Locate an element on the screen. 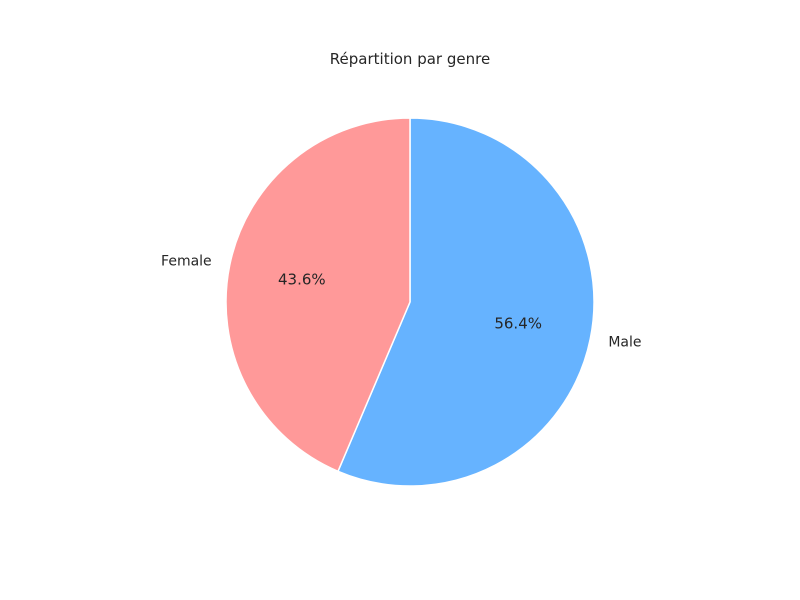  slice-label-male: Male is located at coordinates (624, 342).